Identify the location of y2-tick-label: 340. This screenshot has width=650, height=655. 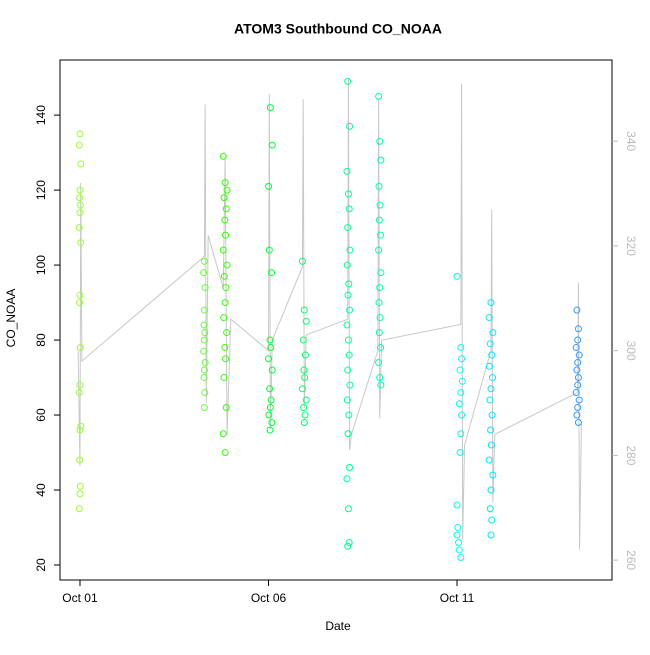
(631, 141).